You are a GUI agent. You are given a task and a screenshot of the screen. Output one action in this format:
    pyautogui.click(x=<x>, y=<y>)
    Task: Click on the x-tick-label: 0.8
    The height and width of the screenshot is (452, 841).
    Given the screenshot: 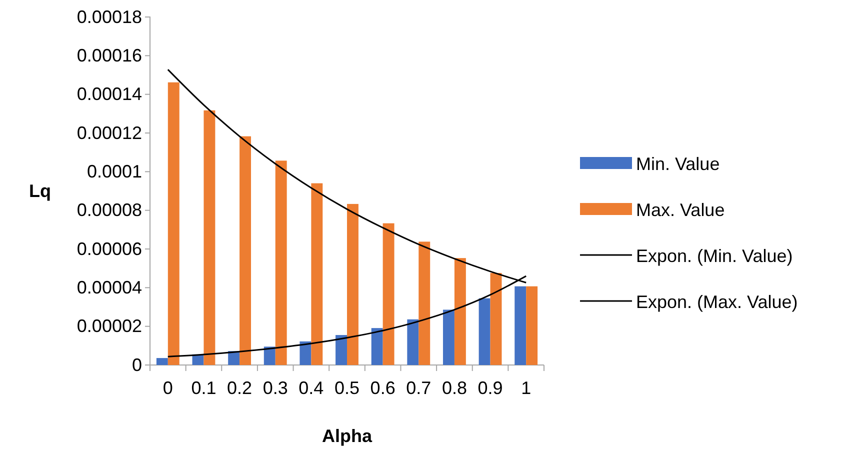 What is the action you would take?
    pyautogui.click(x=454, y=388)
    